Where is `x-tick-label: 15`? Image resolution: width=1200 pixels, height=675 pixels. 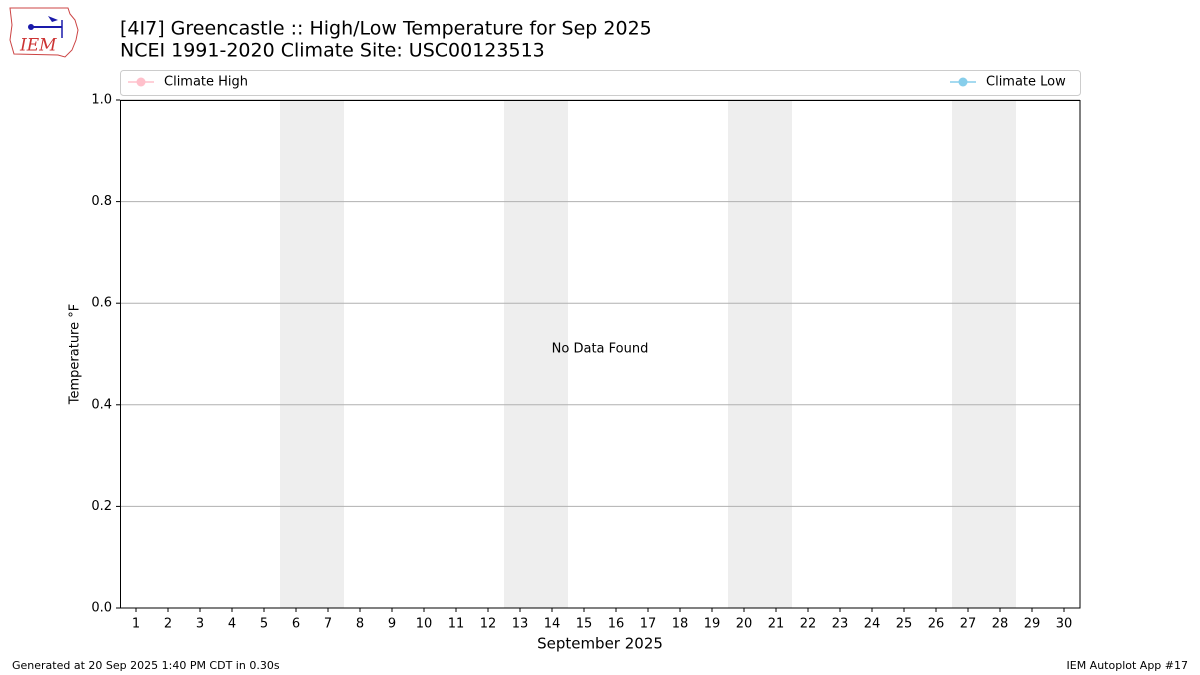 x-tick-label: 15 is located at coordinates (584, 624).